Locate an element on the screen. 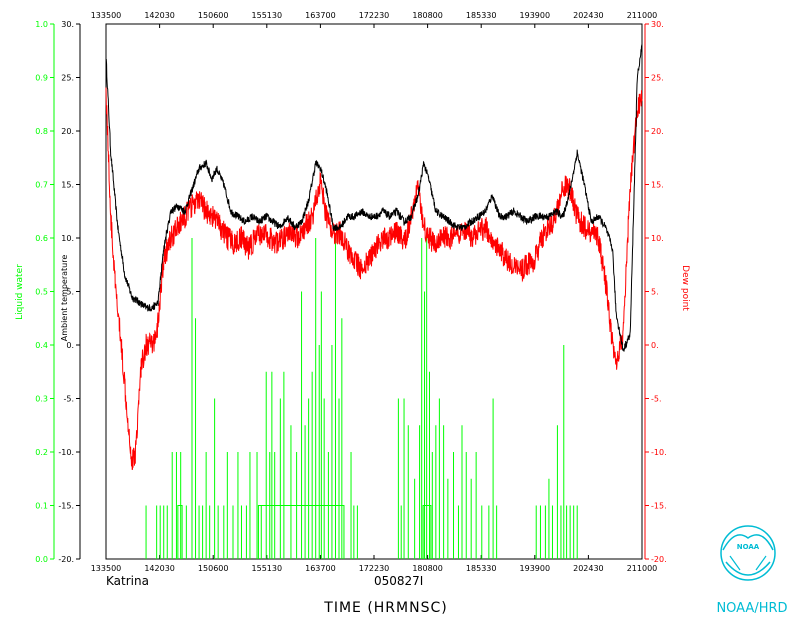 This screenshot has height=640, width=800. liquid-water-tick-label: 0.1 is located at coordinates (41, 506).